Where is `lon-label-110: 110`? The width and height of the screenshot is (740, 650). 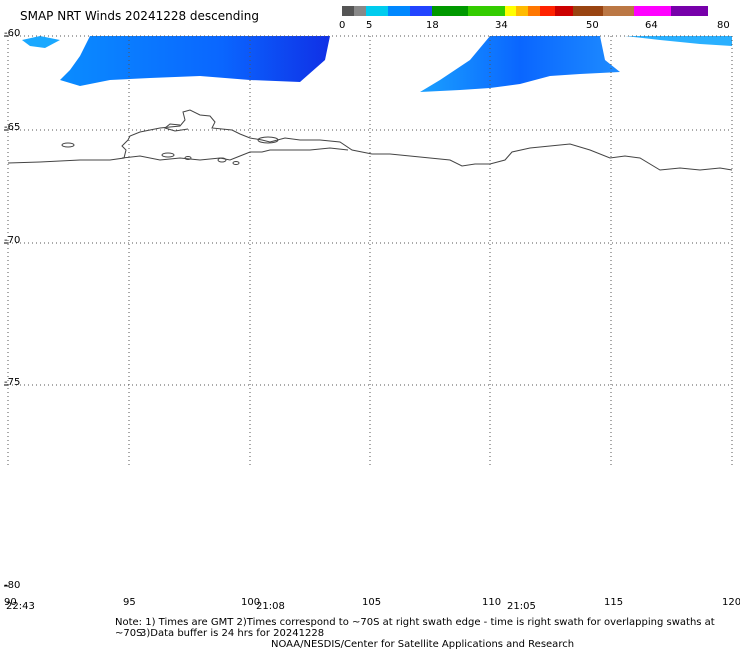 lon-label-110: 110 is located at coordinates (492, 602).